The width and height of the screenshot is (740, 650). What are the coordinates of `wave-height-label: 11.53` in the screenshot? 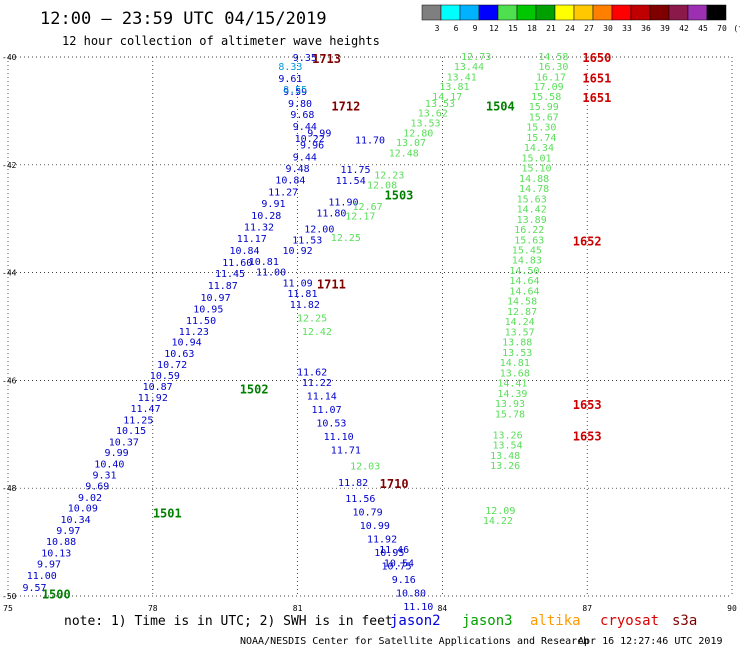 It's located at (307, 240).